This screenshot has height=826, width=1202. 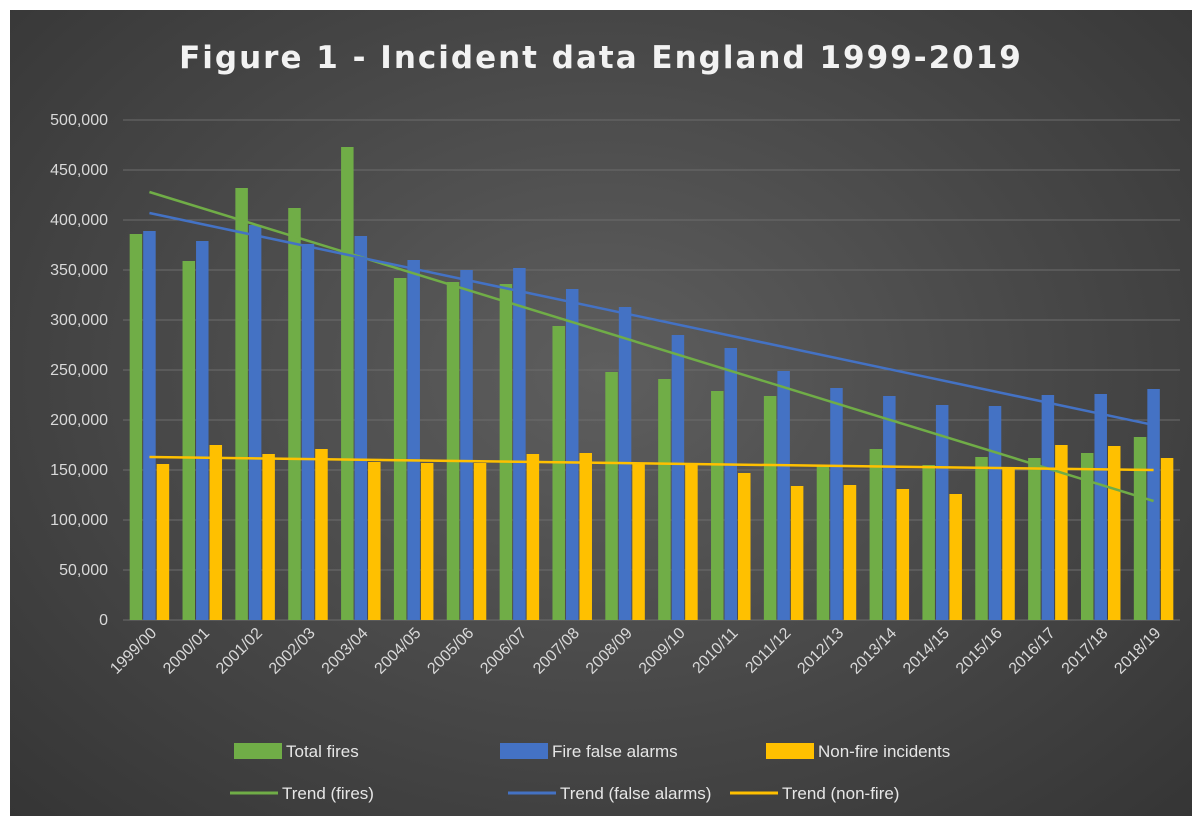 I want to click on y-tick-label: 250,000, so click(x=79, y=370).